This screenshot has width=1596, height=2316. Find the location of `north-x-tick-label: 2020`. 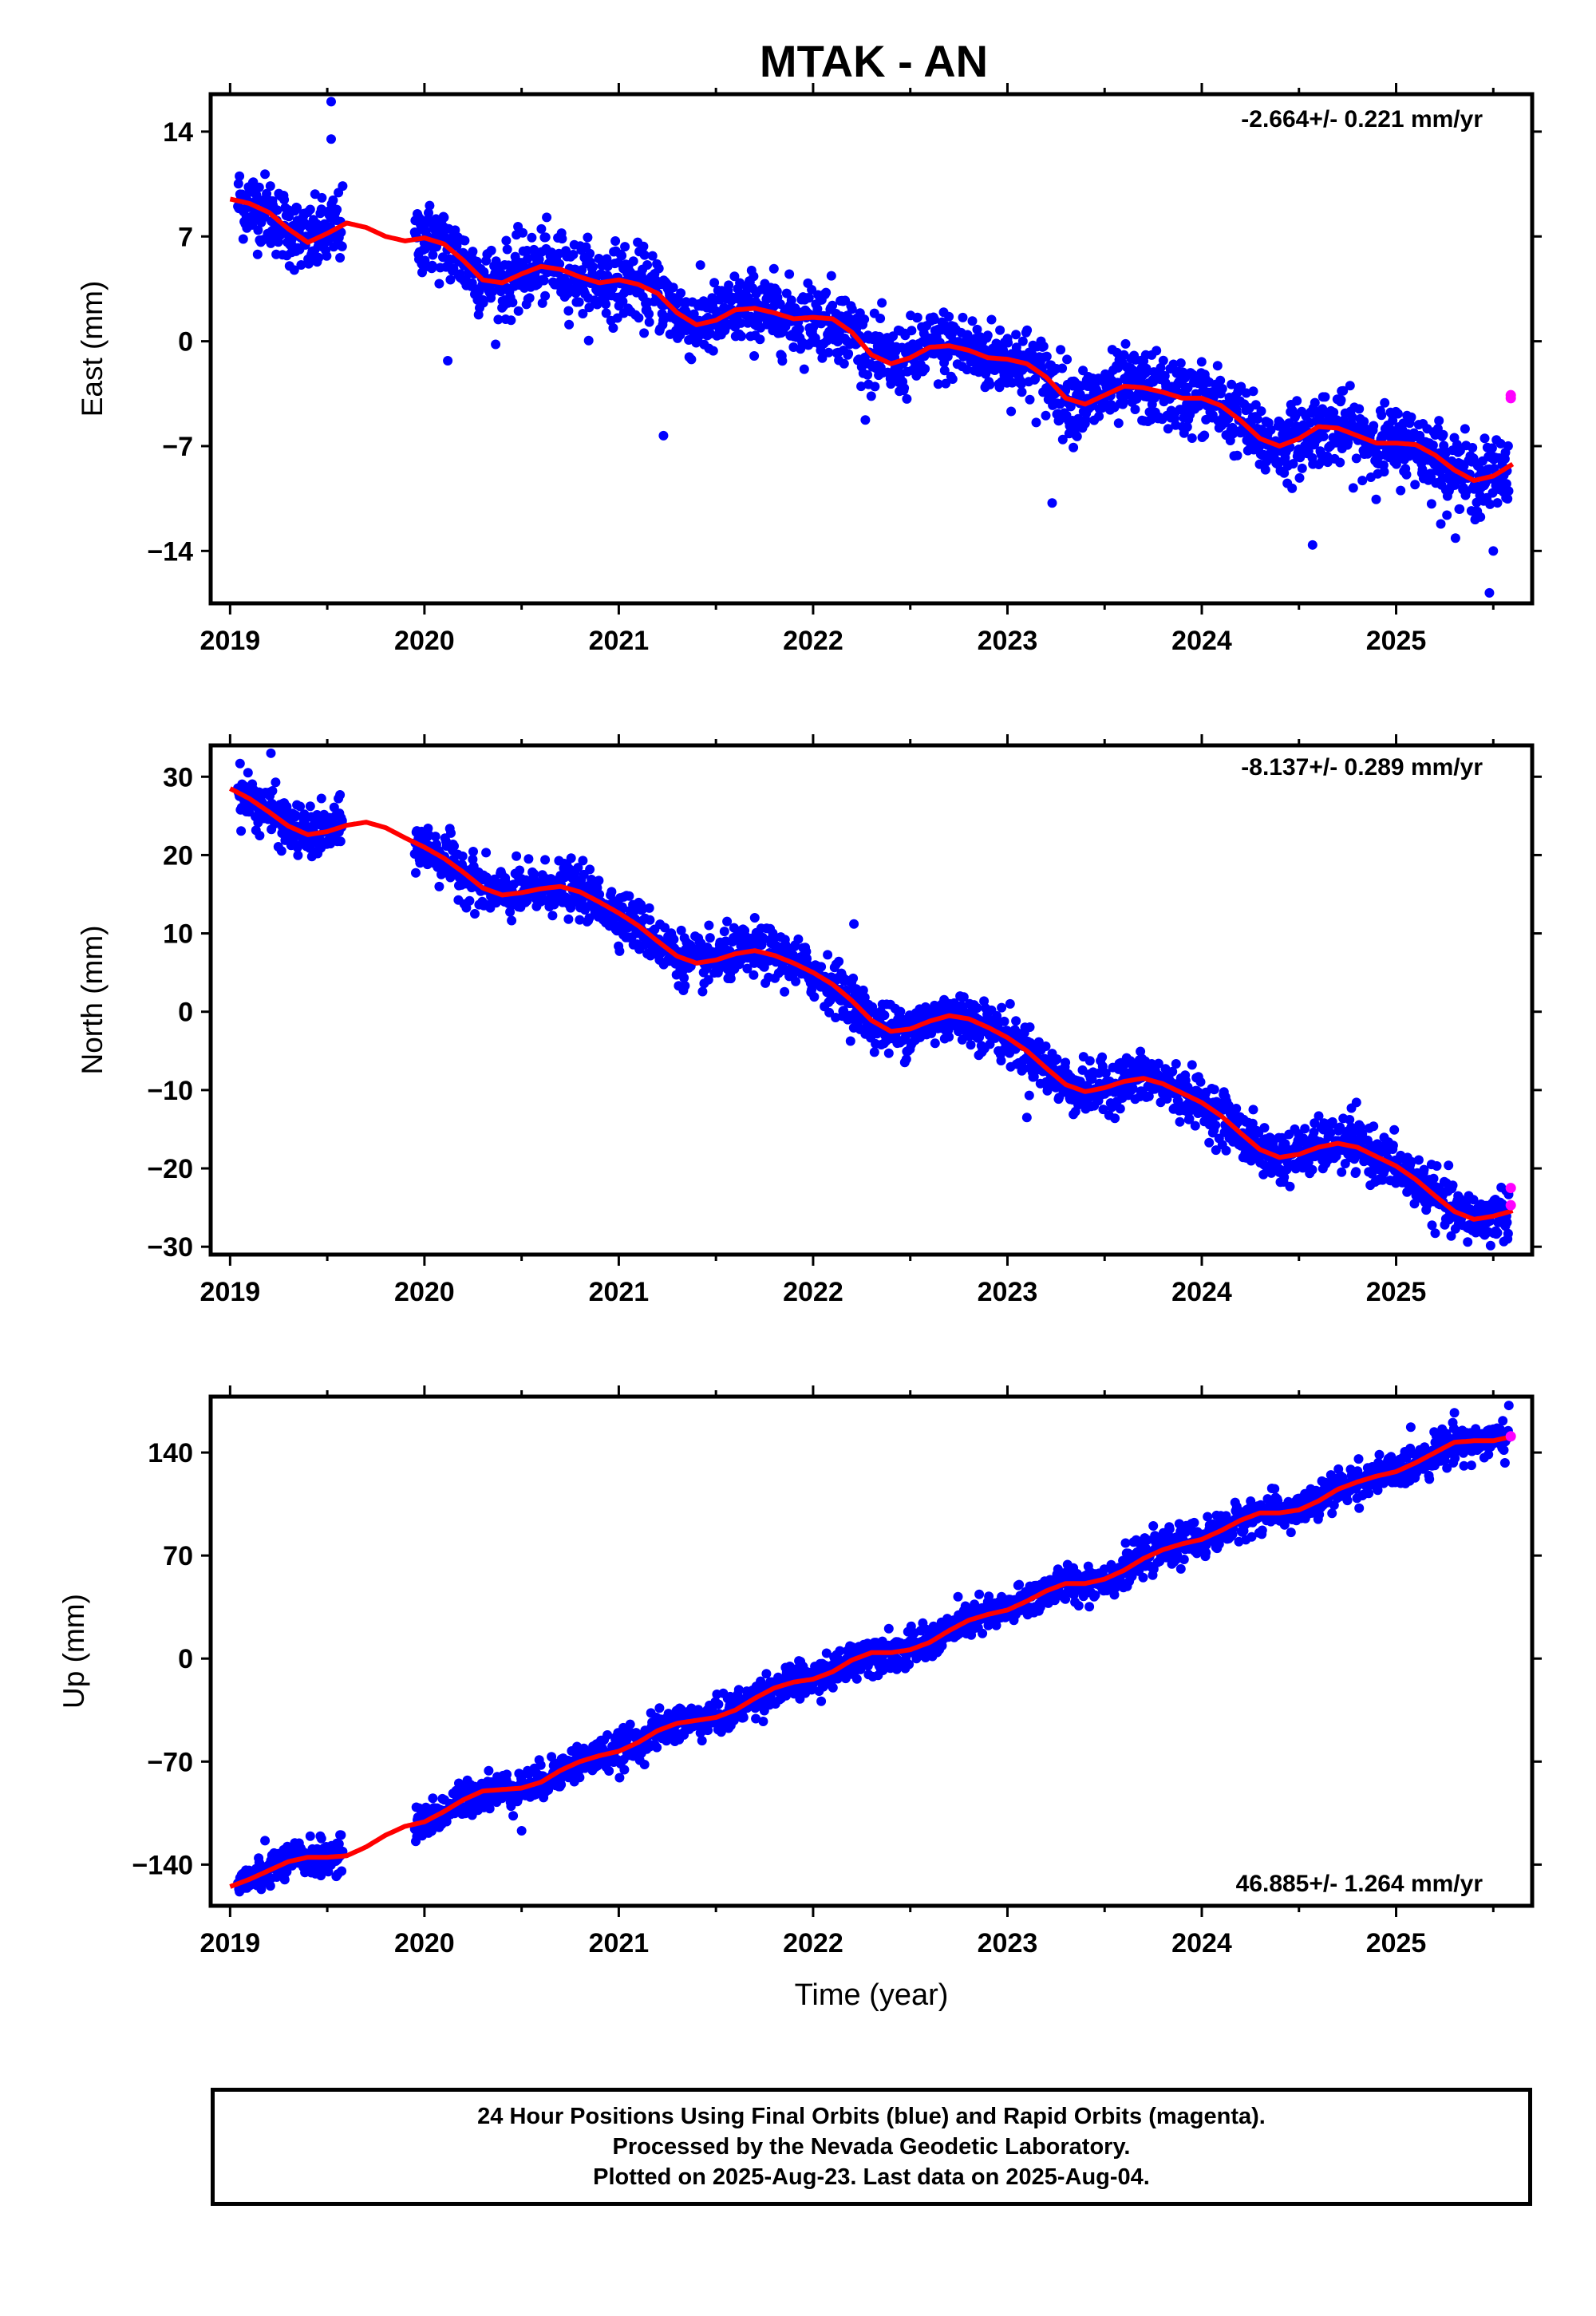

north-x-tick-label: 2020 is located at coordinates (424, 1292).